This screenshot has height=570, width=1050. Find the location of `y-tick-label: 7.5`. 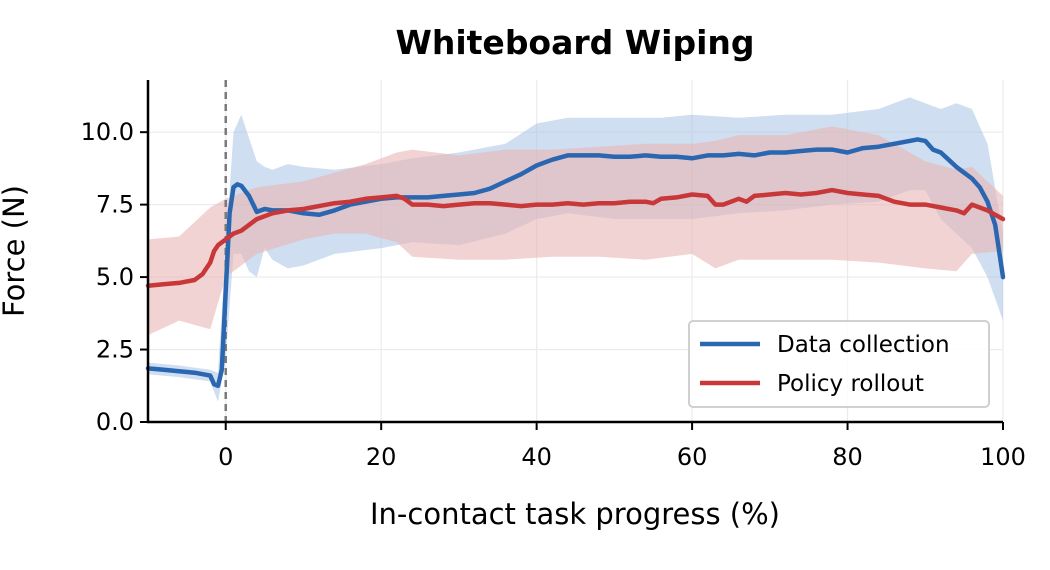

y-tick-label: 7.5 is located at coordinates (115, 205).